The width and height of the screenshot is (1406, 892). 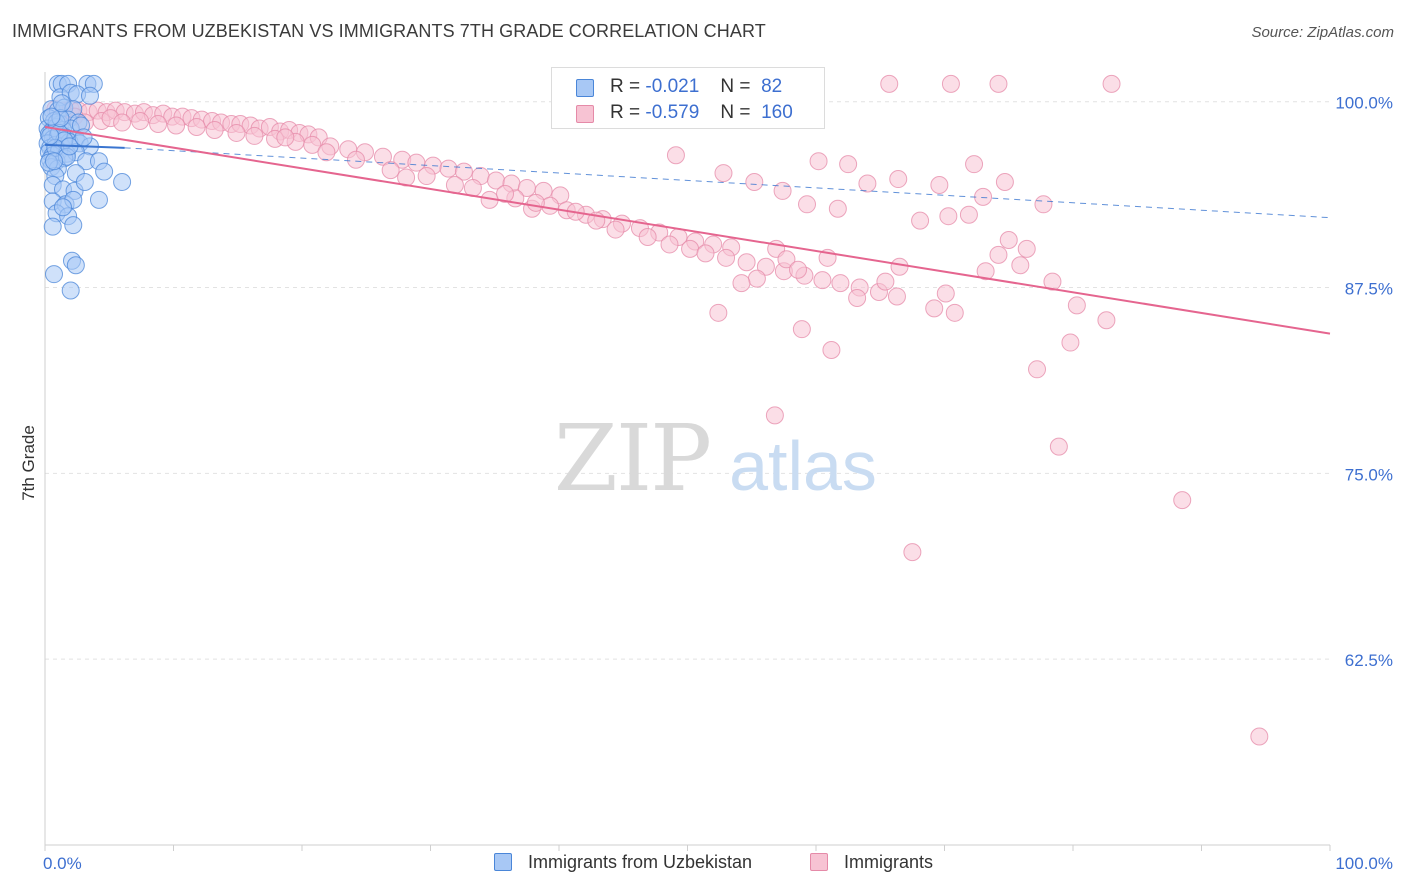 What do you see at coordinates (62, 863) in the screenshot?
I see `x-tick-label-min: 0.0%` at bounding box center [62, 863].